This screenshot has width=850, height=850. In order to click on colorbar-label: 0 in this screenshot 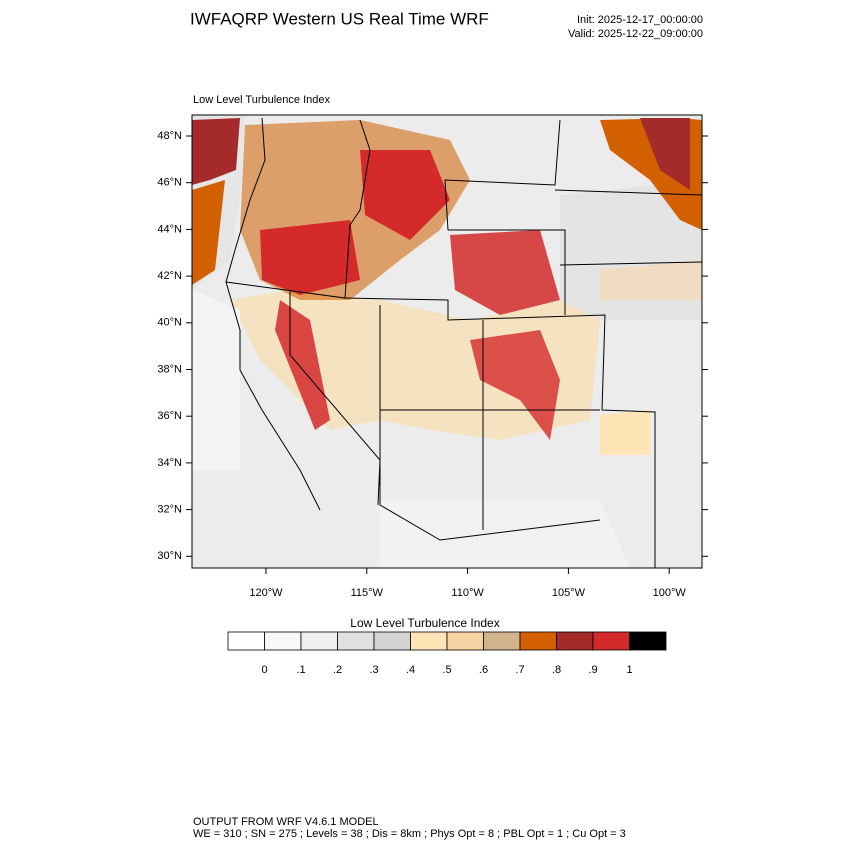, I will do `click(264, 670)`.